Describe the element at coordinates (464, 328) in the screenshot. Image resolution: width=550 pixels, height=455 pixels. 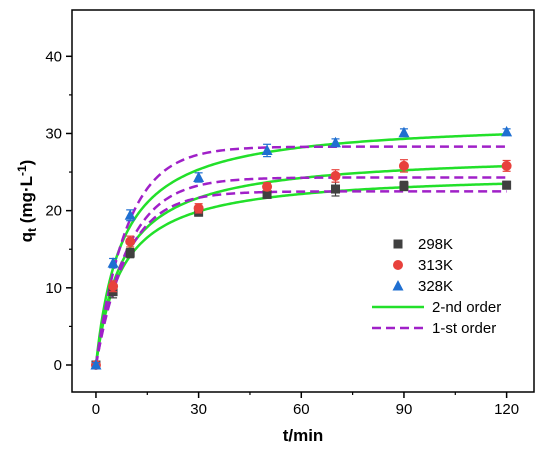
I see `legend-label: 1-st order` at that location.